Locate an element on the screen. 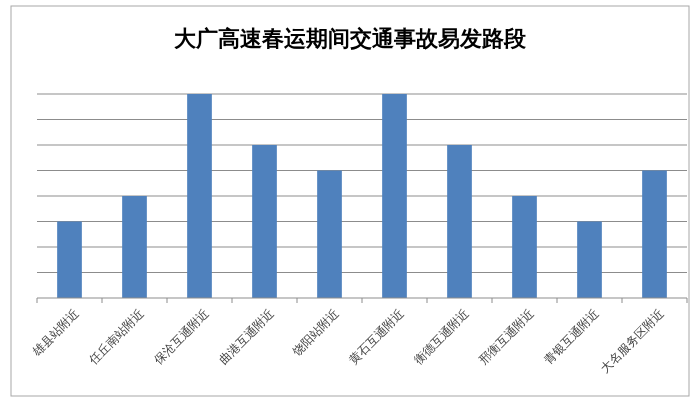 This screenshot has height=403, width=700. x-tick-label: 雄县站附近 is located at coordinates (55, 333).